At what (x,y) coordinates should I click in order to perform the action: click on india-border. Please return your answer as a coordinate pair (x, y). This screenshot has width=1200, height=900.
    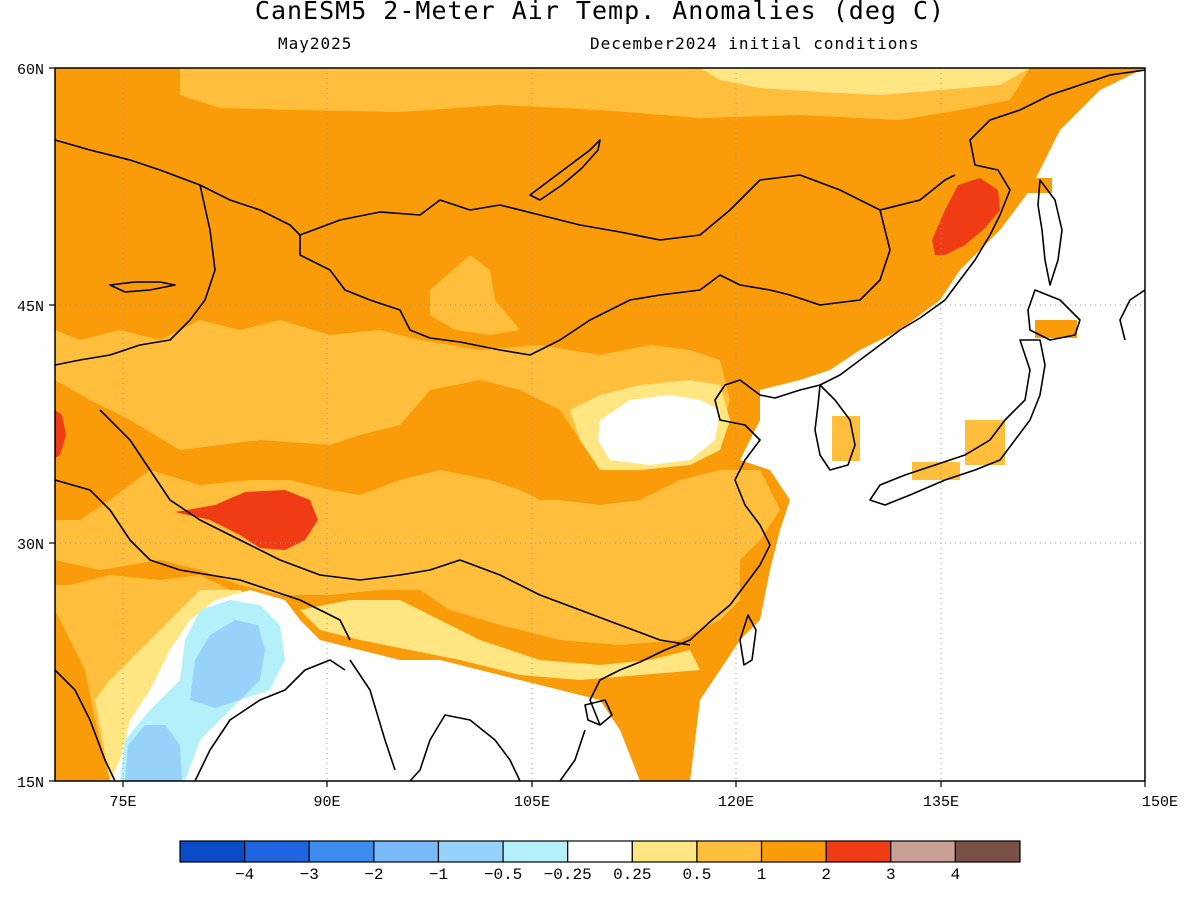
    Looking at the image, I should click on (202, 560).